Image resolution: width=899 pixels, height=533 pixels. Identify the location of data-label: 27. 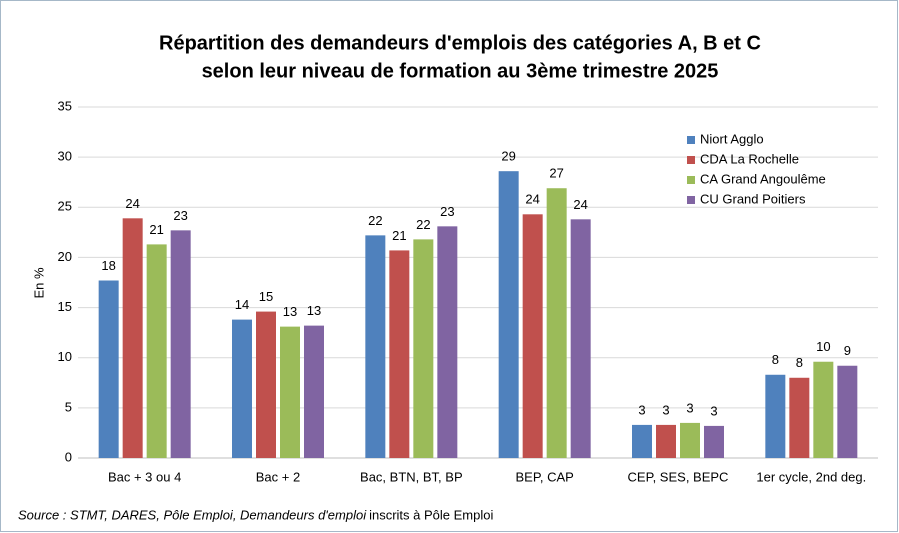
(556, 173).